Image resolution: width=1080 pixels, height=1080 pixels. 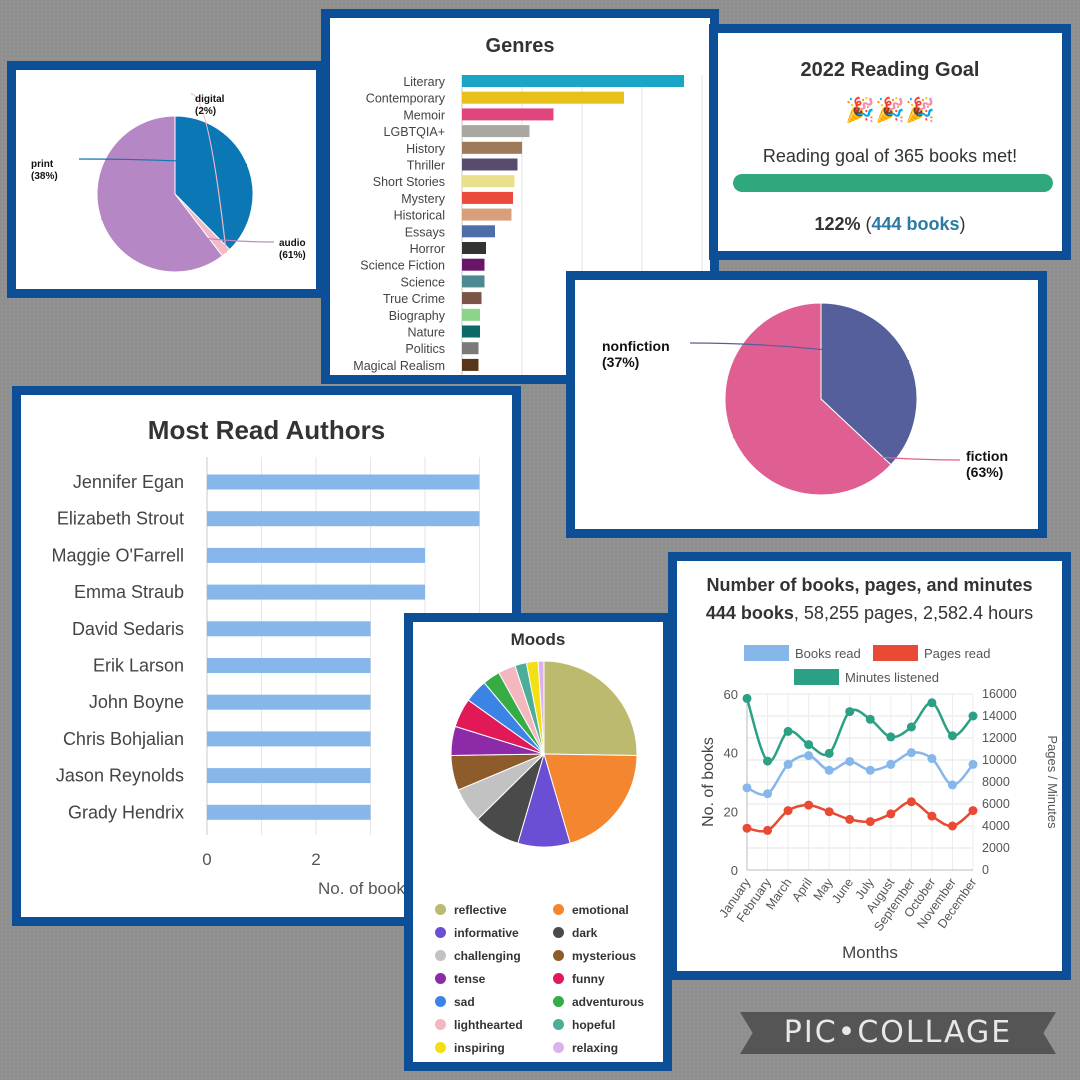 I want to click on timeline-totals: , 58,255 pages, 2,582.4 hours, so click(x=913, y=613).